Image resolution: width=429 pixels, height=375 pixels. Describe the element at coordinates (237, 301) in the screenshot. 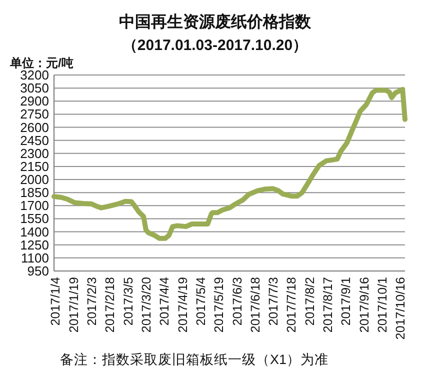

I see `x-tick-label: 2017/6/3` at that location.